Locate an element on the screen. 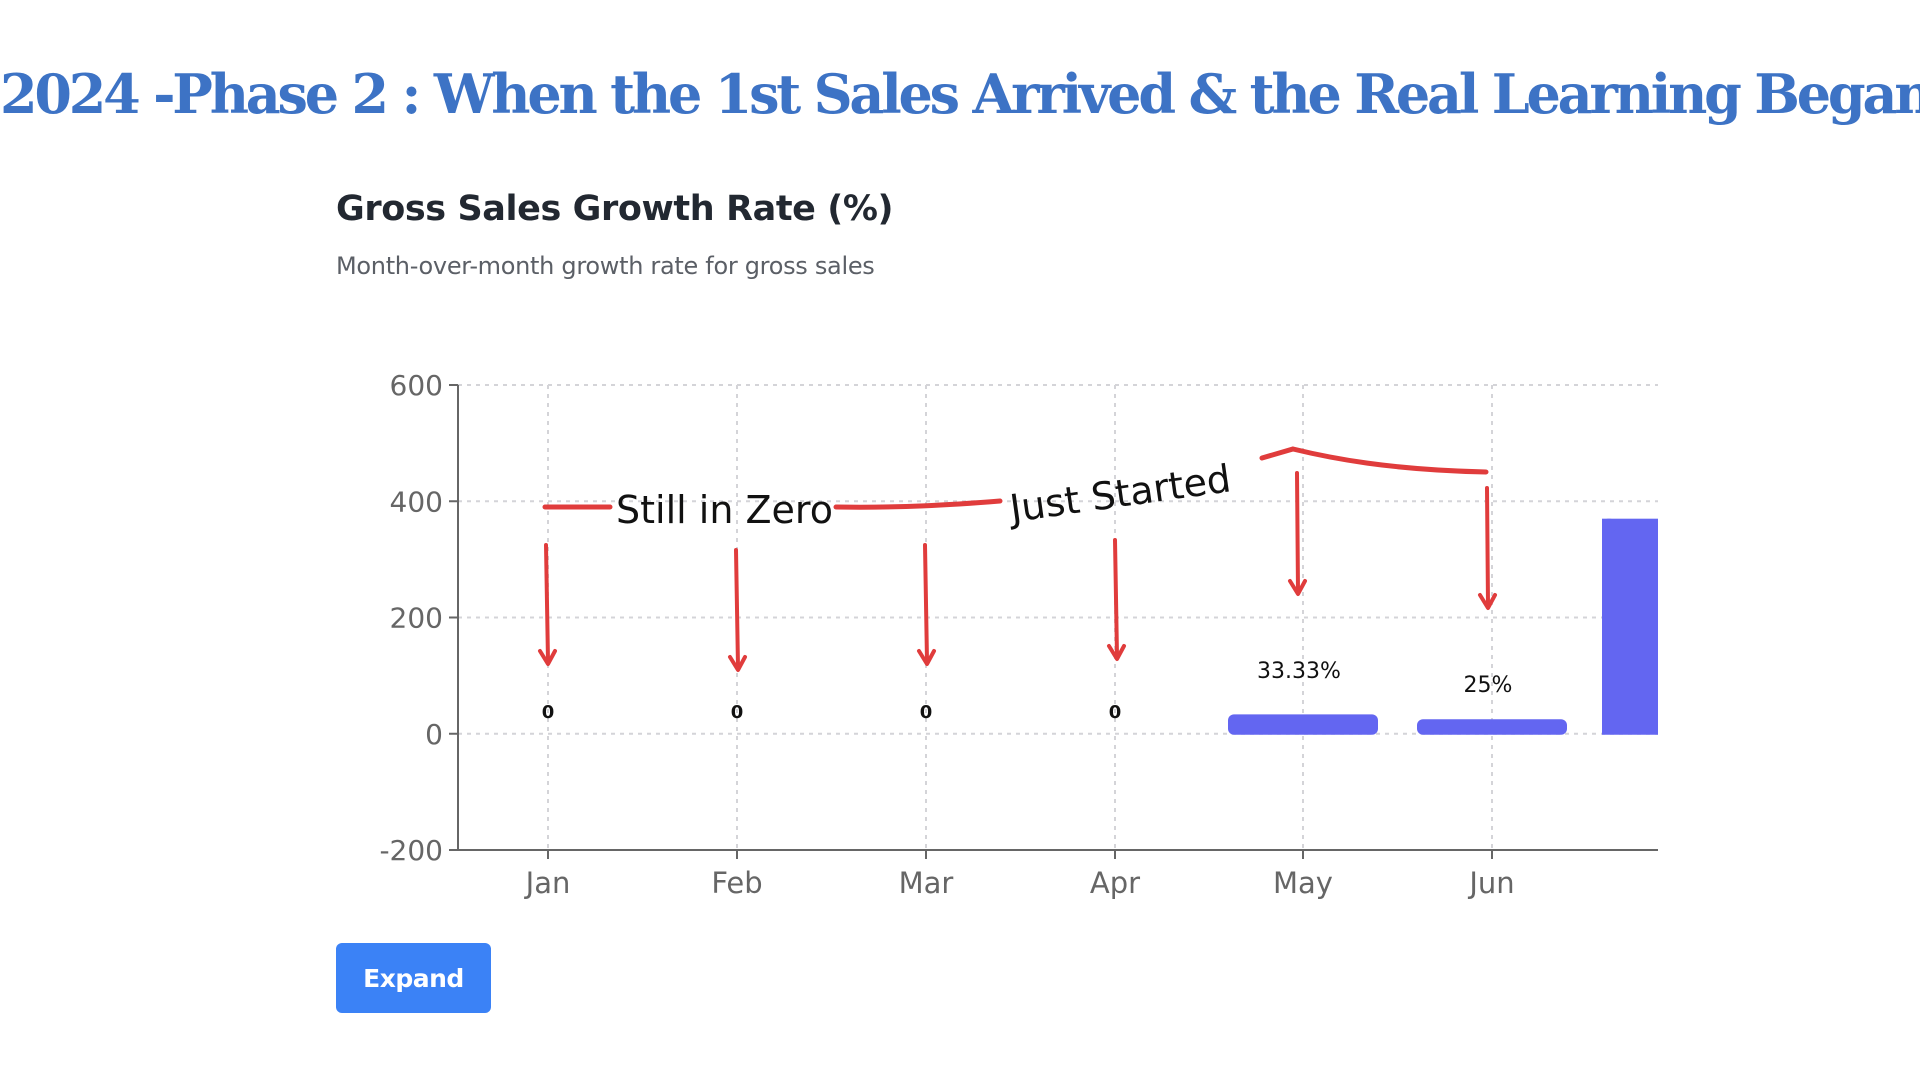 This screenshot has width=1920, height=1080. bar-data-label: 25% is located at coordinates (1488, 685).